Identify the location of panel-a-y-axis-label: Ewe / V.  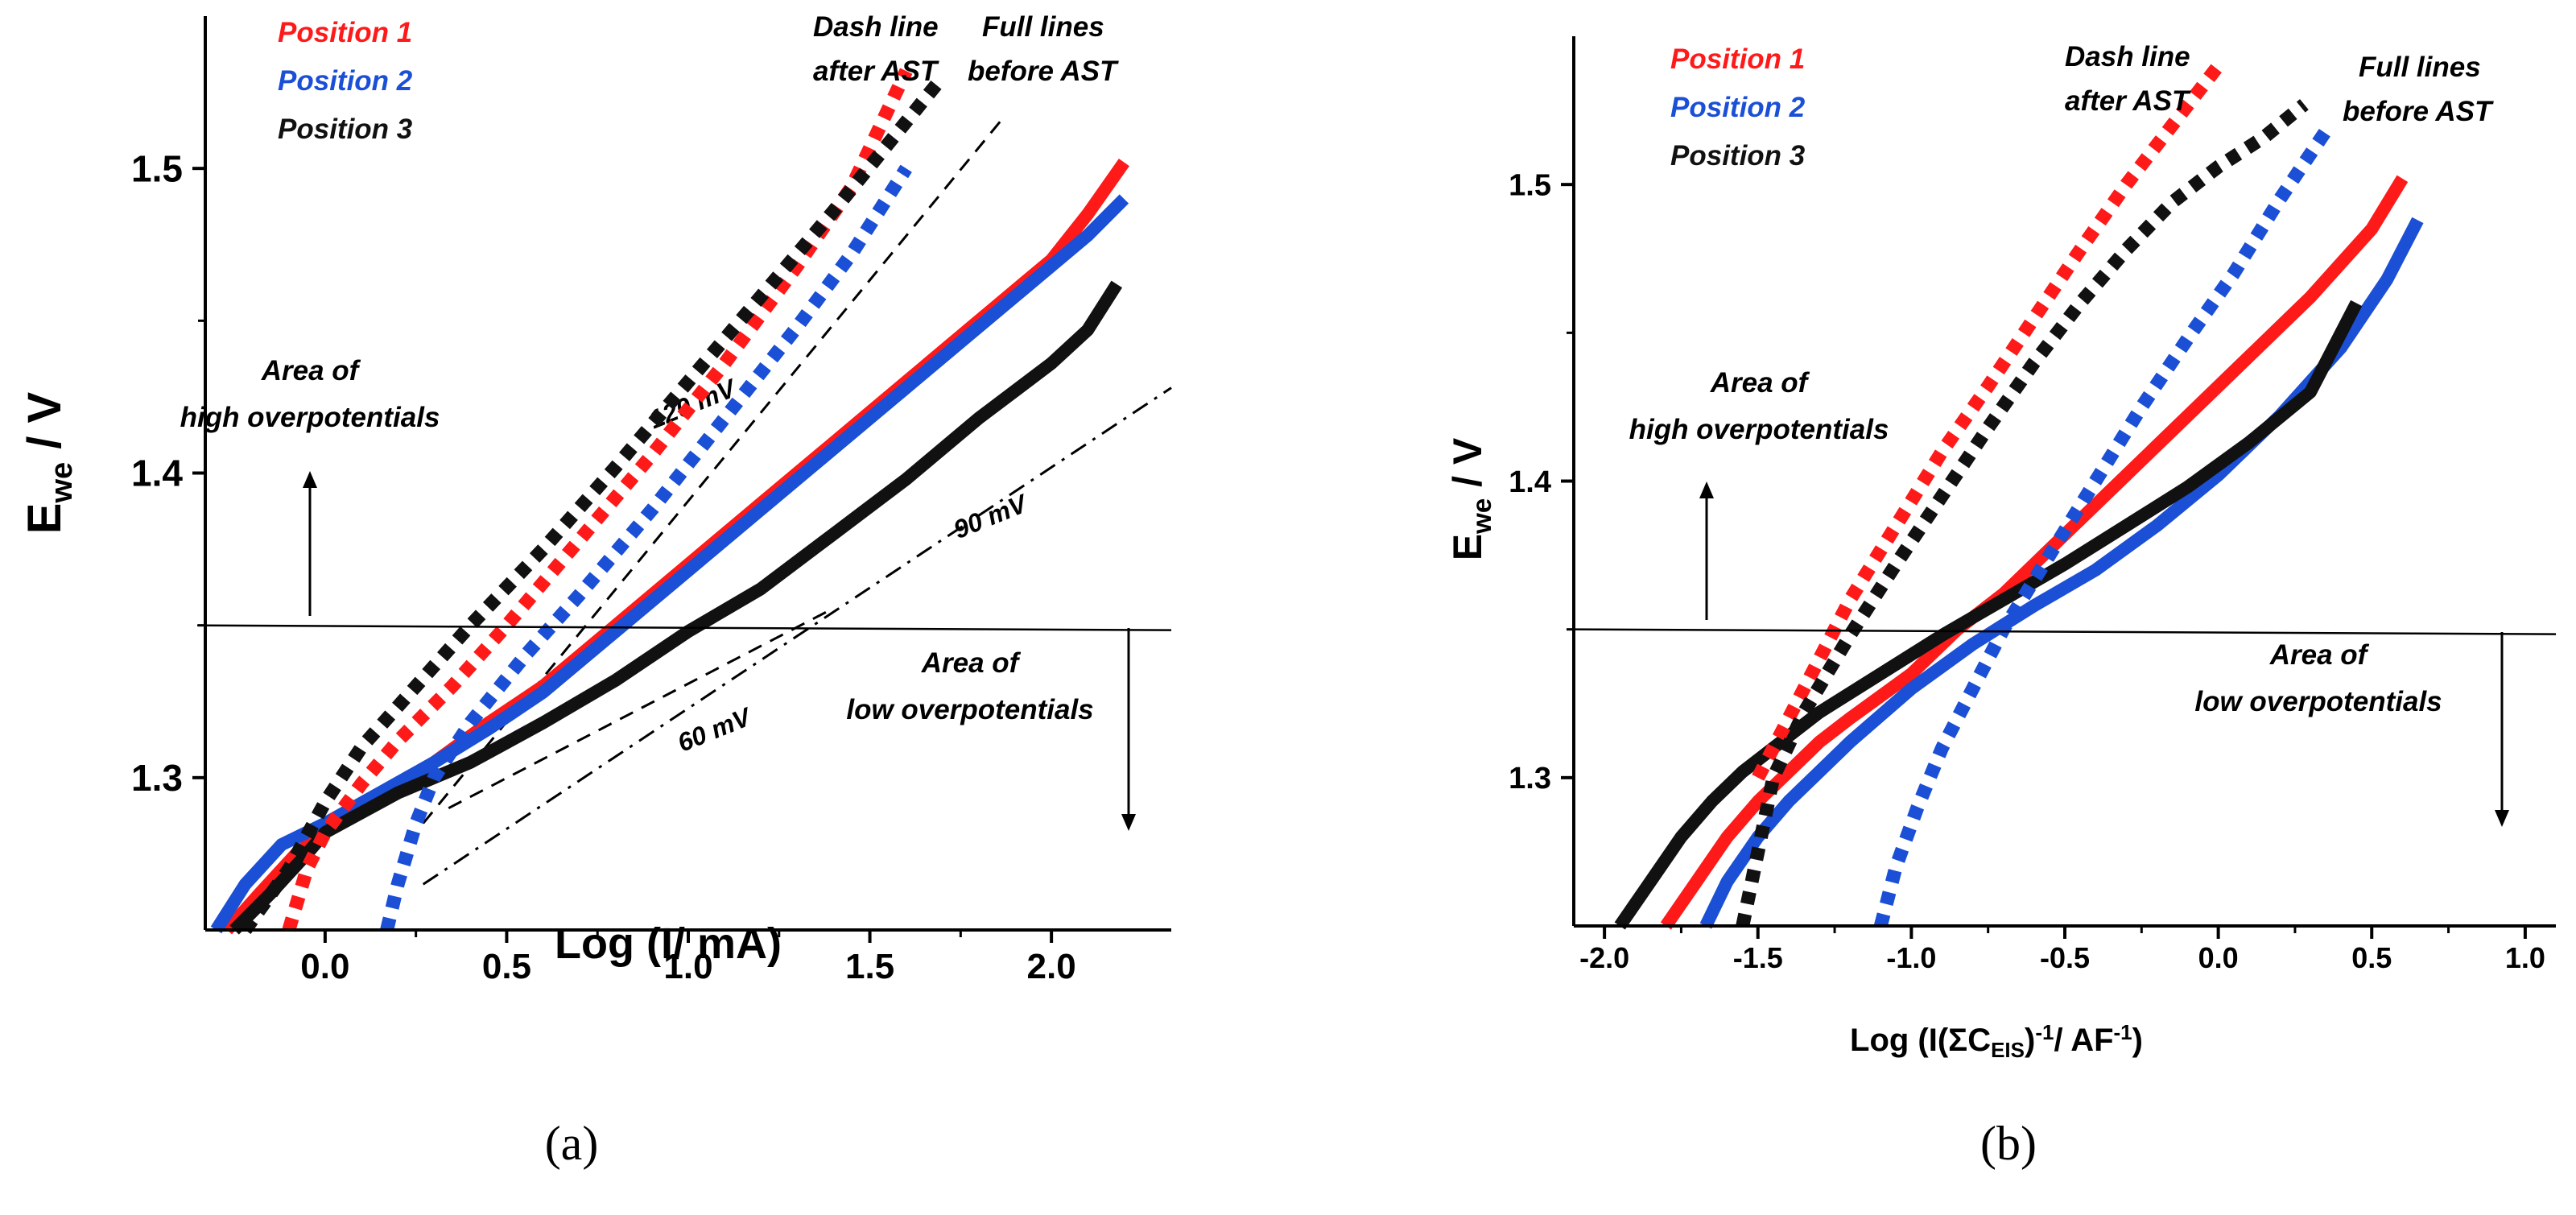
(49, 462).